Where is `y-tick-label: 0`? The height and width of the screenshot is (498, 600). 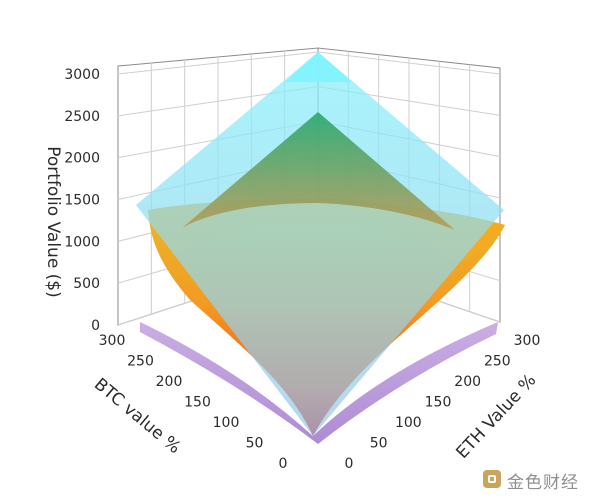
y-tick-label: 0 is located at coordinates (349, 464).